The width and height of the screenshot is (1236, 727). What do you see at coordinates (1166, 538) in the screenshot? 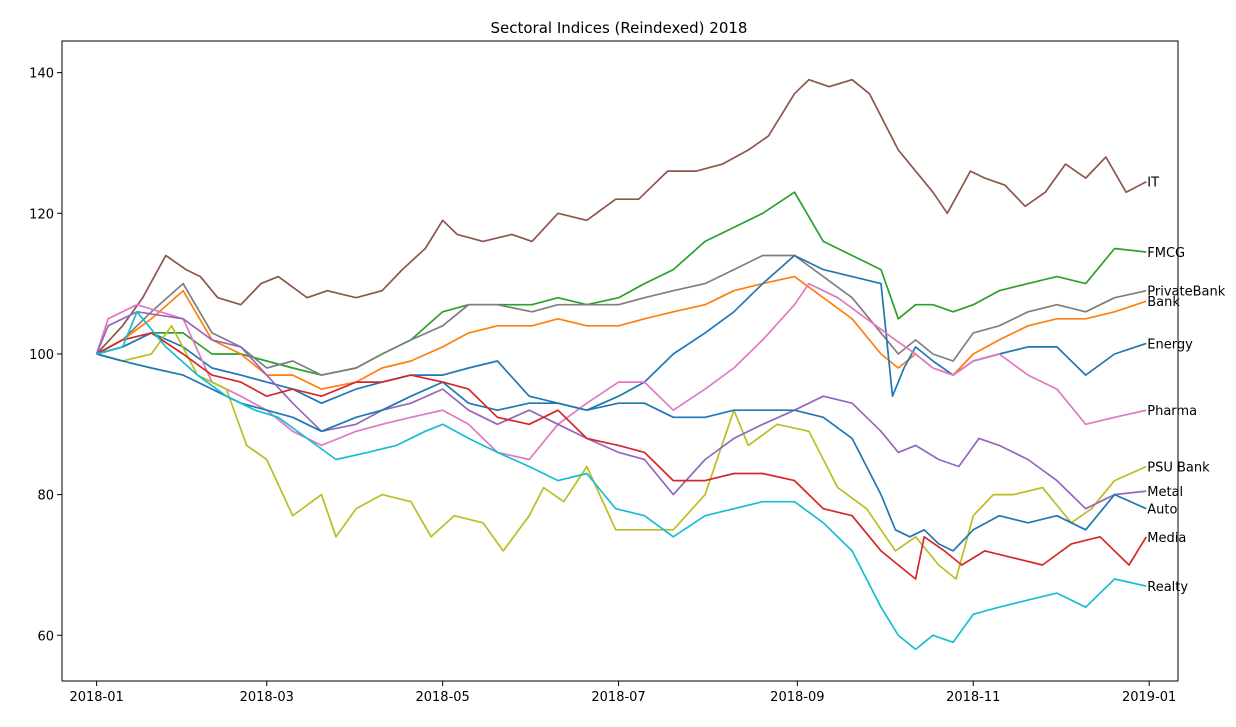
I see `series-label-media: Media` at bounding box center [1166, 538].